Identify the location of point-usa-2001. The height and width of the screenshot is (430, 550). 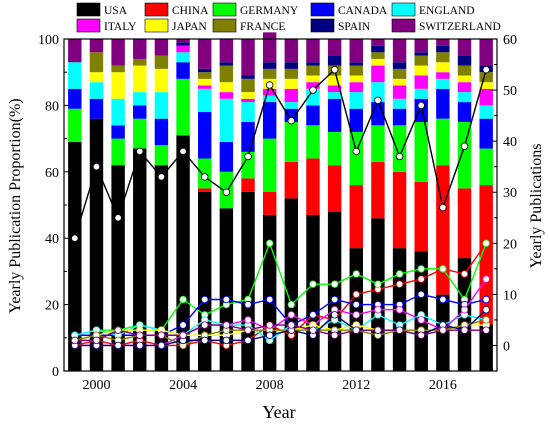
(118, 218).